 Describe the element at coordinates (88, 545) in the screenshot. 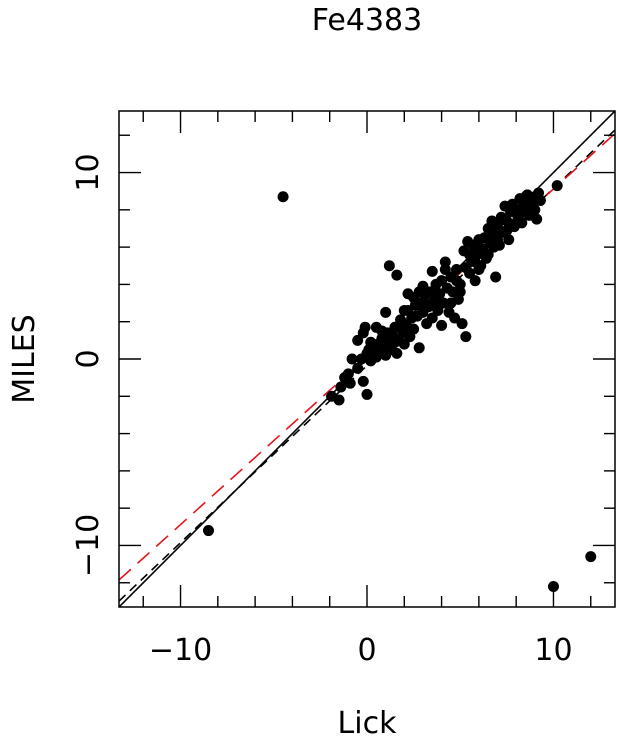

I see `y-tick-label: −10` at that location.